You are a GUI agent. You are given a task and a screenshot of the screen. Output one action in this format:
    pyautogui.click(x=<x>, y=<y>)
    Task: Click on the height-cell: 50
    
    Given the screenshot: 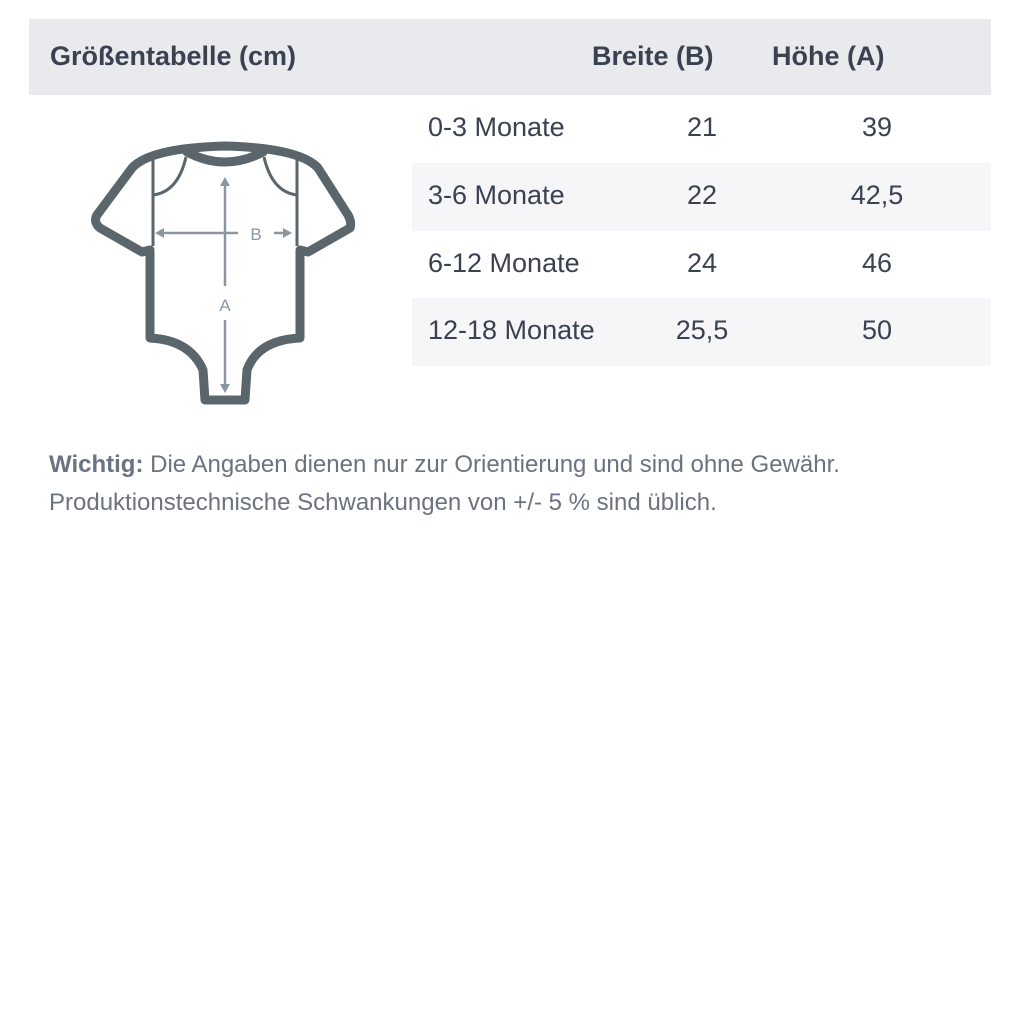 What is the action you would take?
    pyautogui.click(x=877, y=330)
    